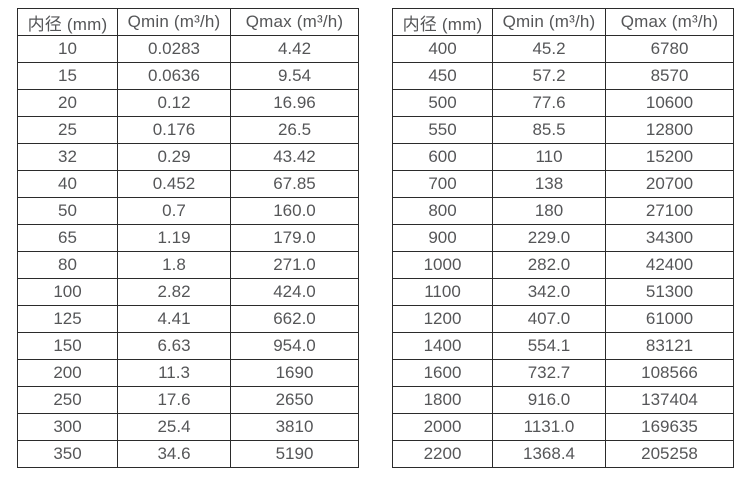 Image resolution: width=750 pixels, height=483 pixels. I want to click on table-cell: 85.5, so click(549, 130).